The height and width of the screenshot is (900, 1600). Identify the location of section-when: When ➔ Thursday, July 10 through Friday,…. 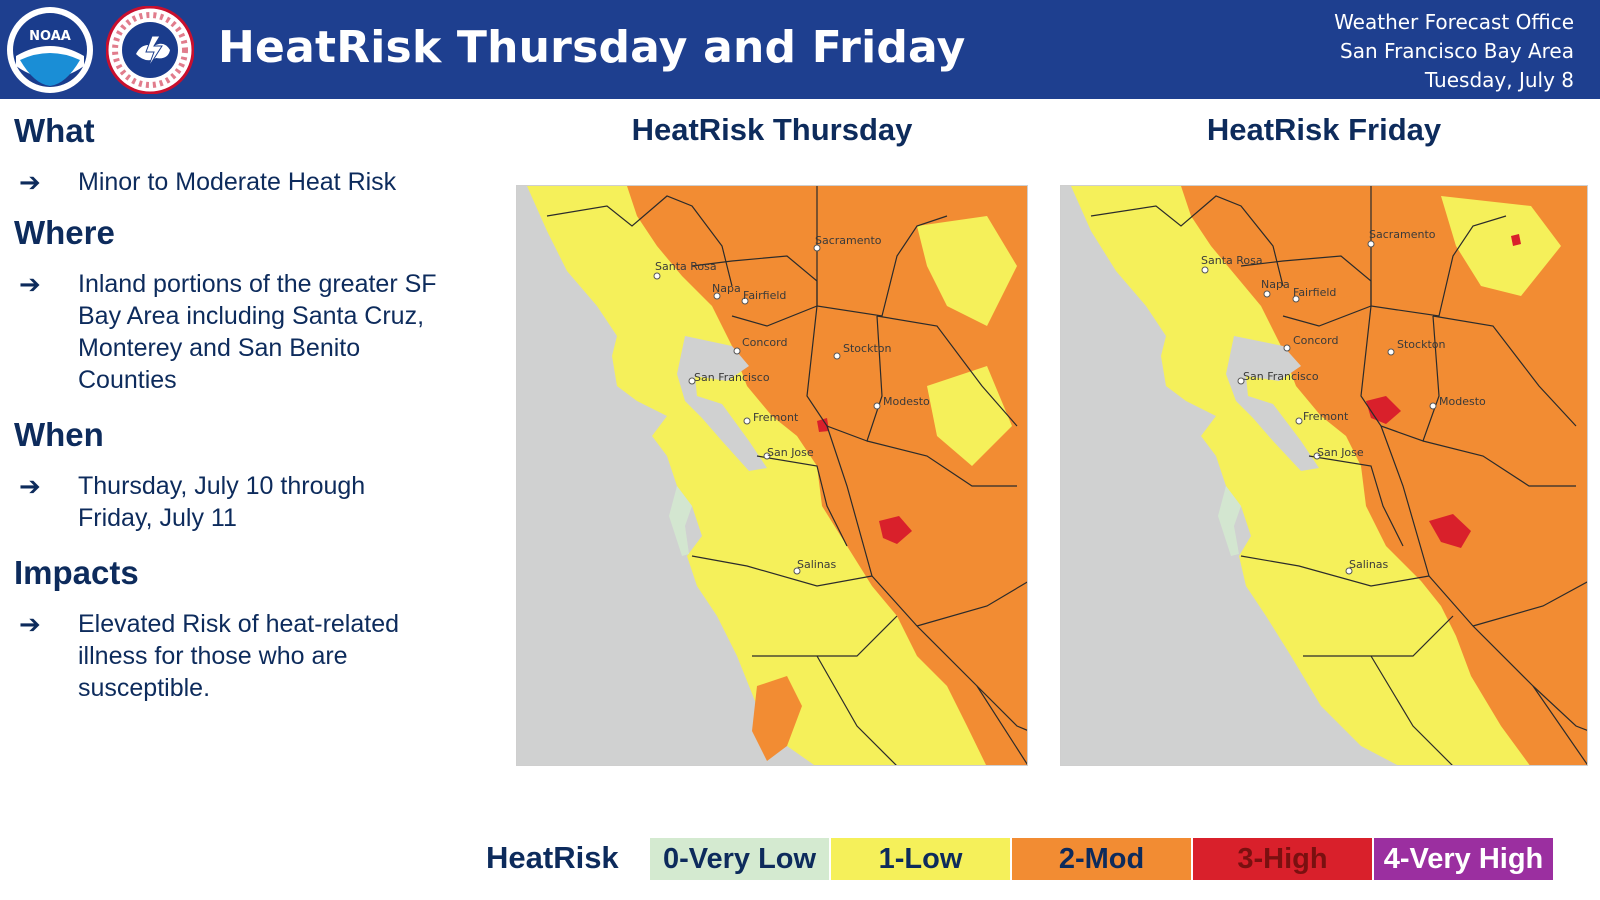
(249, 475).